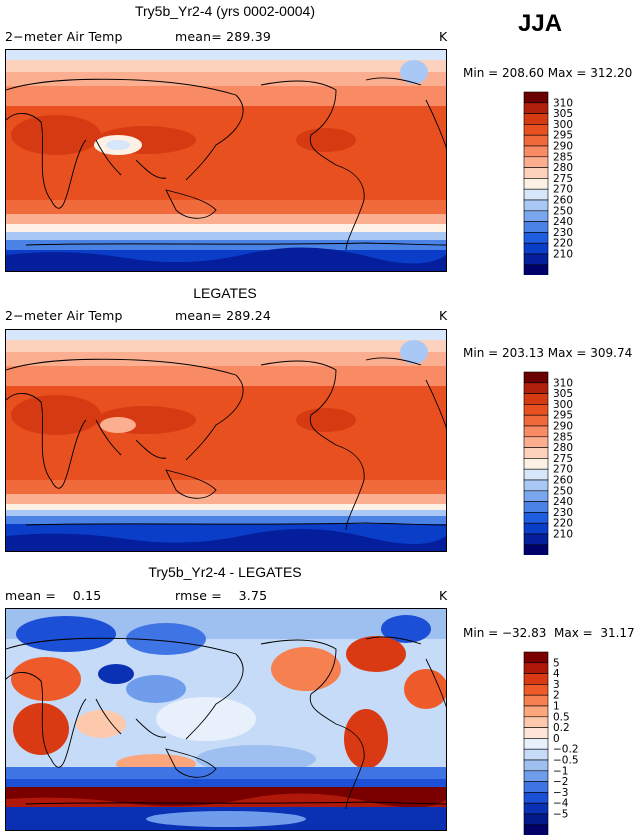 The image size is (644, 837). What do you see at coordinates (64, 36) in the screenshot?
I see `panel1-left-label: 2−meter Air Temp` at bounding box center [64, 36].